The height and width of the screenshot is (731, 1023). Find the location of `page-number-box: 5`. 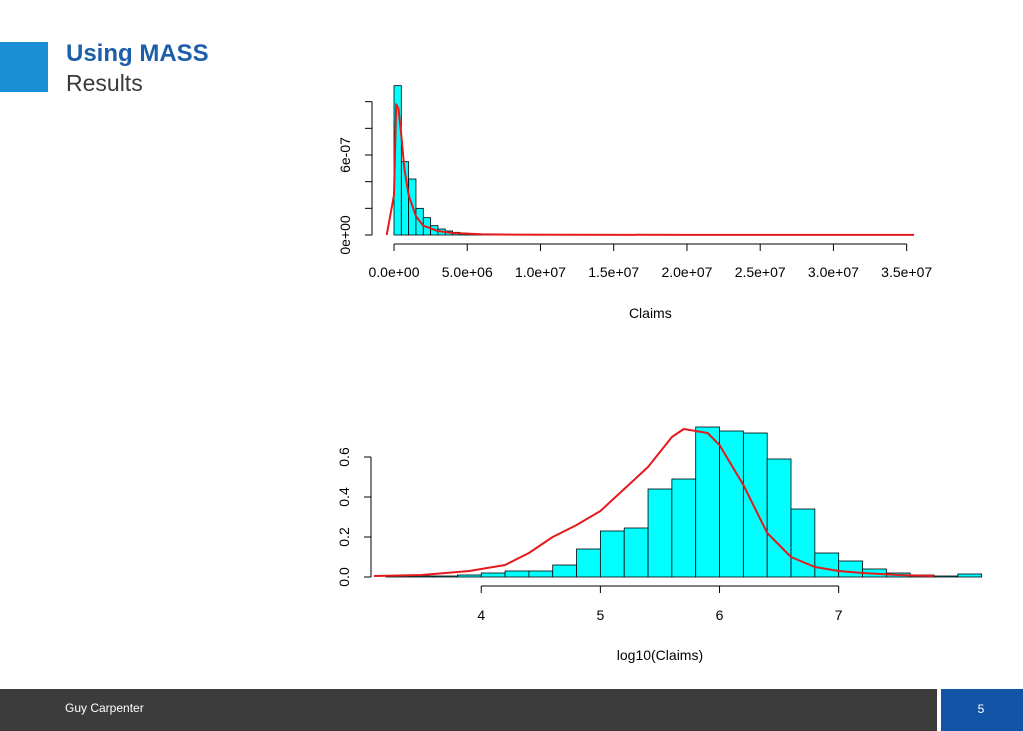

page-number-box: 5 is located at coordinates (982, 710).